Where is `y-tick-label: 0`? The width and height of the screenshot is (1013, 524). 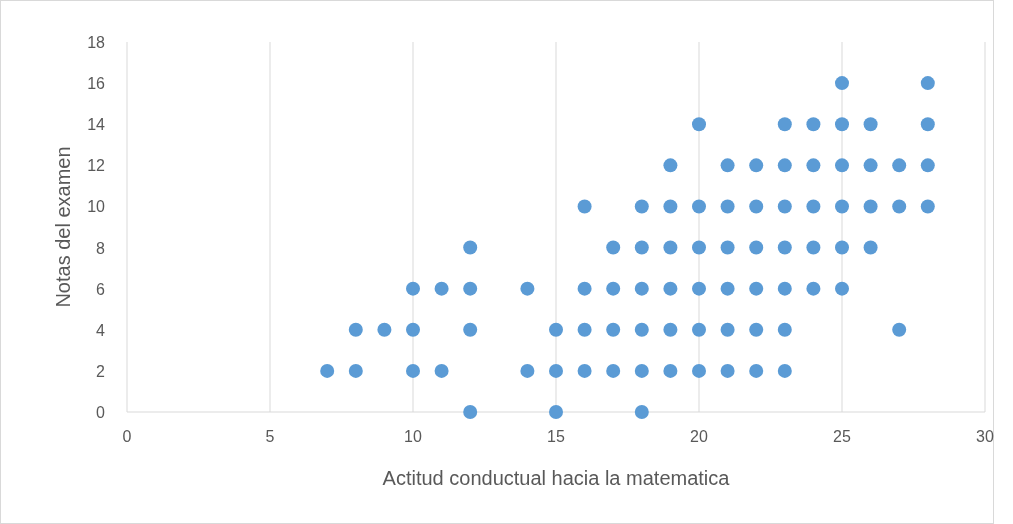 y-tick-label: 0 is located at coordinates (101, 412).